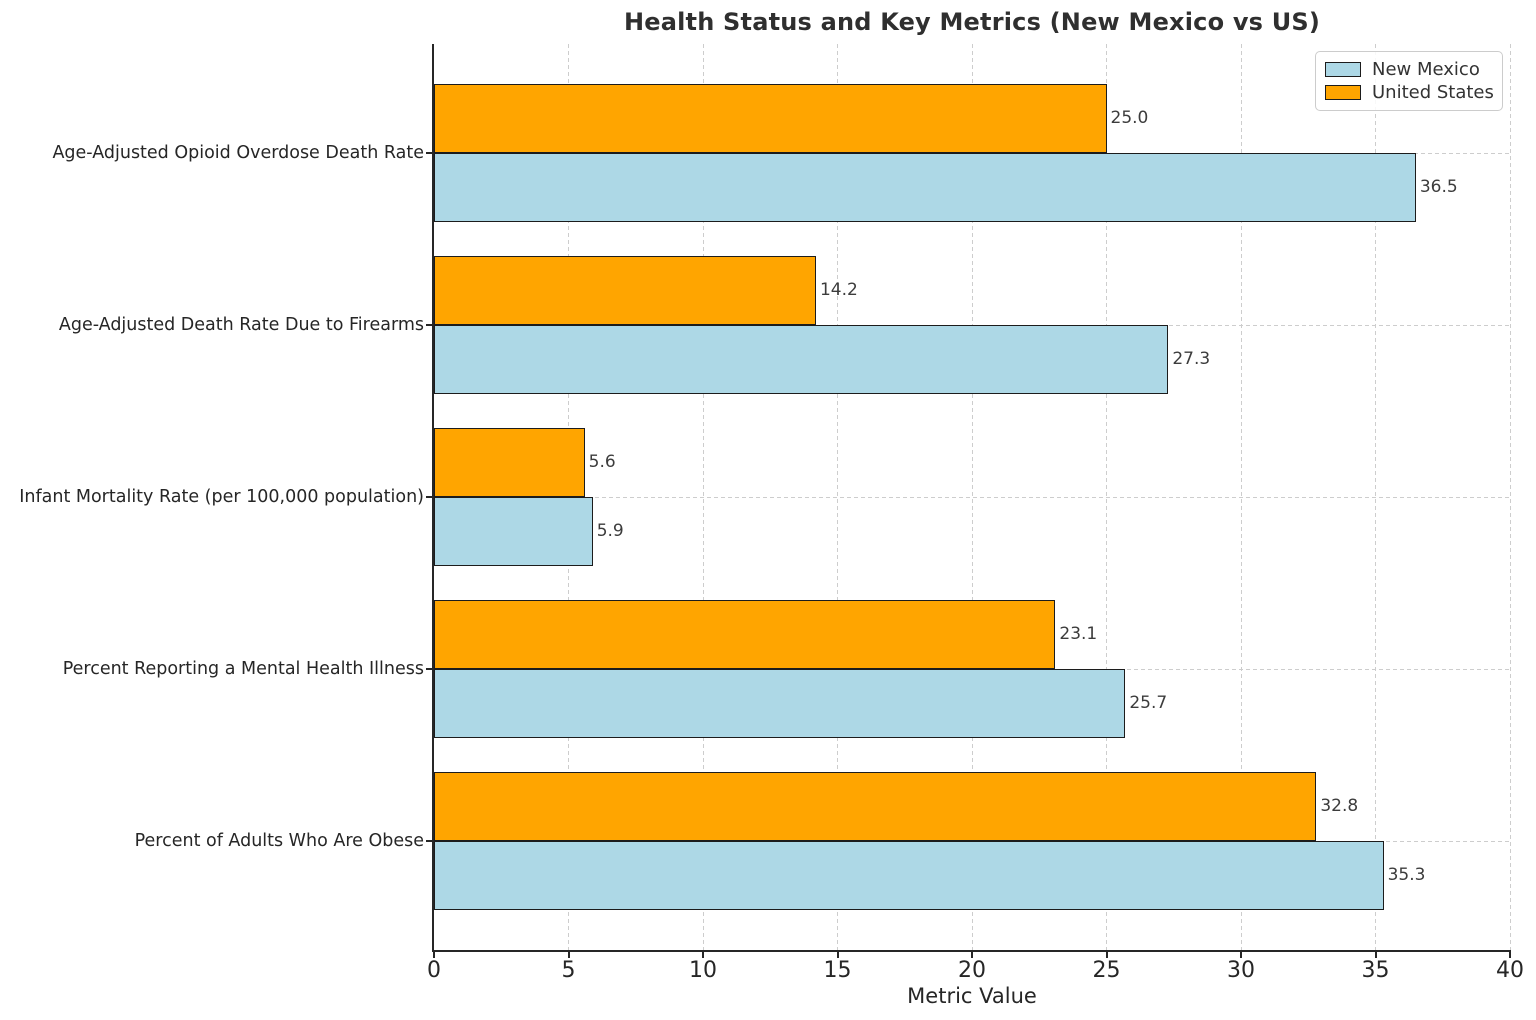 The width and height of the screenshot is (1536, 1020). What do you see at coordinates (1426, 69) in the screenshot?
I see `legend-label-new-mexico: New Mexico` at bounding box center [1426, 69].